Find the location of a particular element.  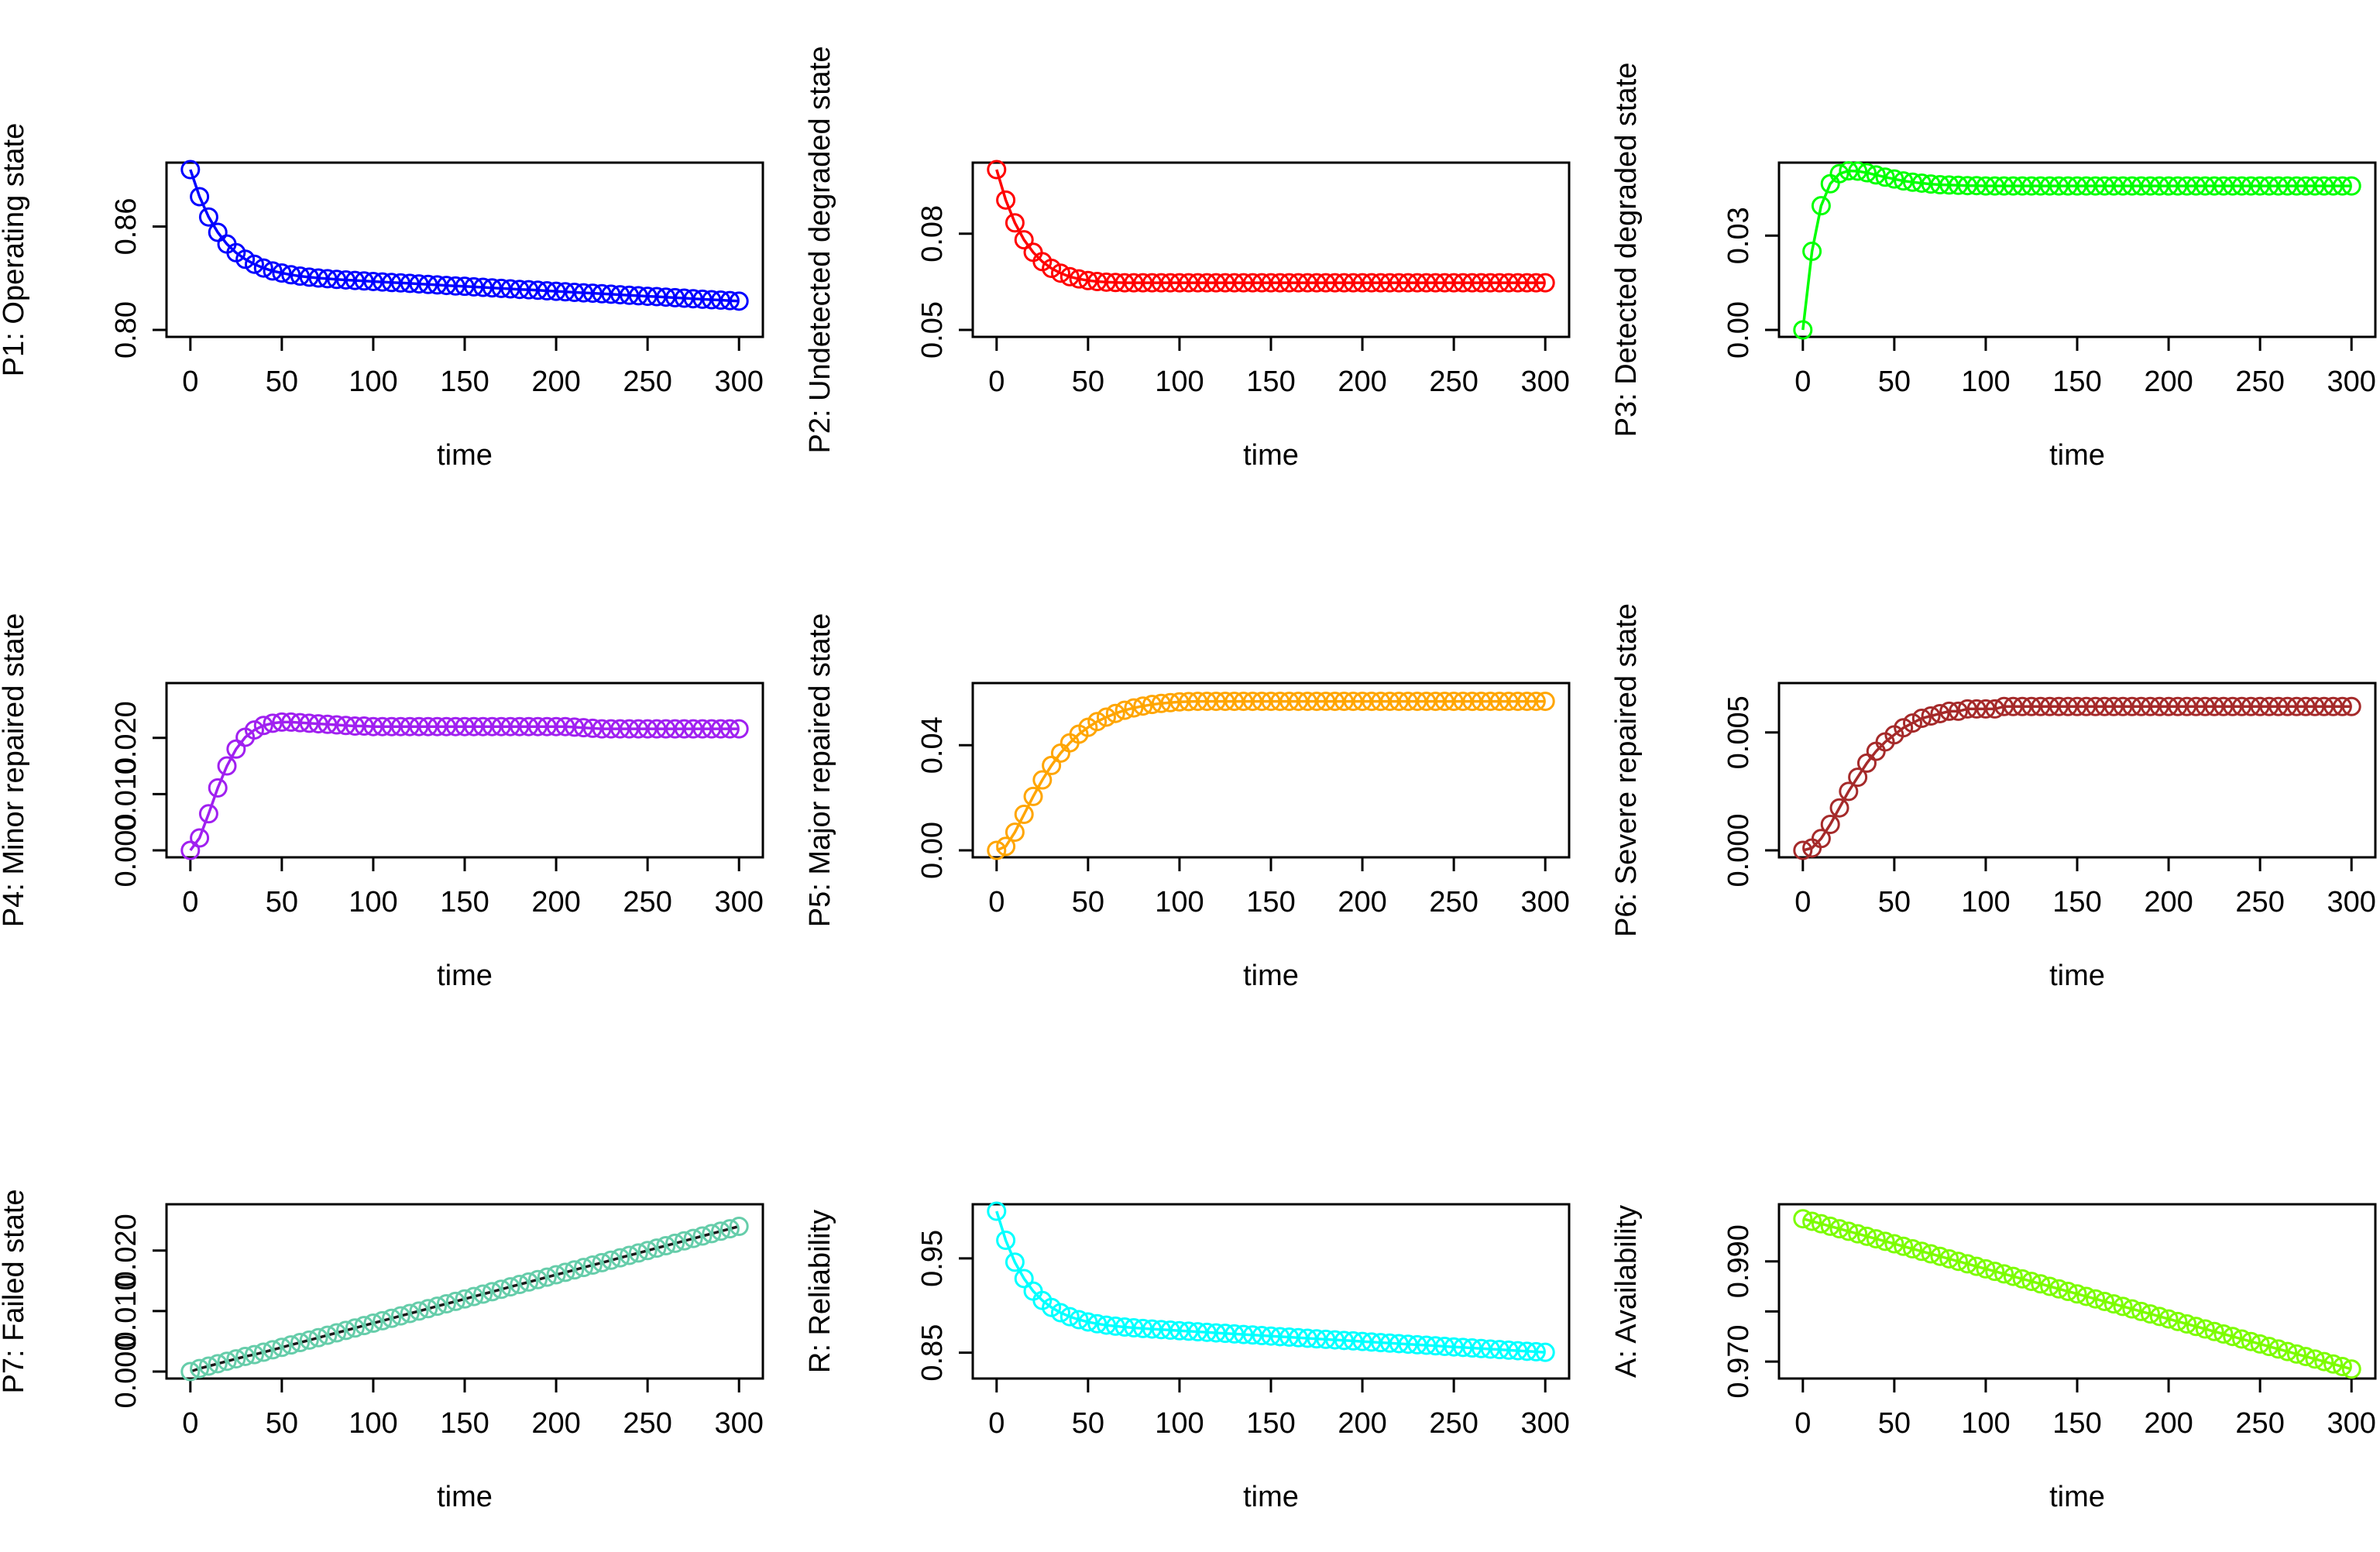

y-tick-label: 0.05 is located at coordinates (933, 330).